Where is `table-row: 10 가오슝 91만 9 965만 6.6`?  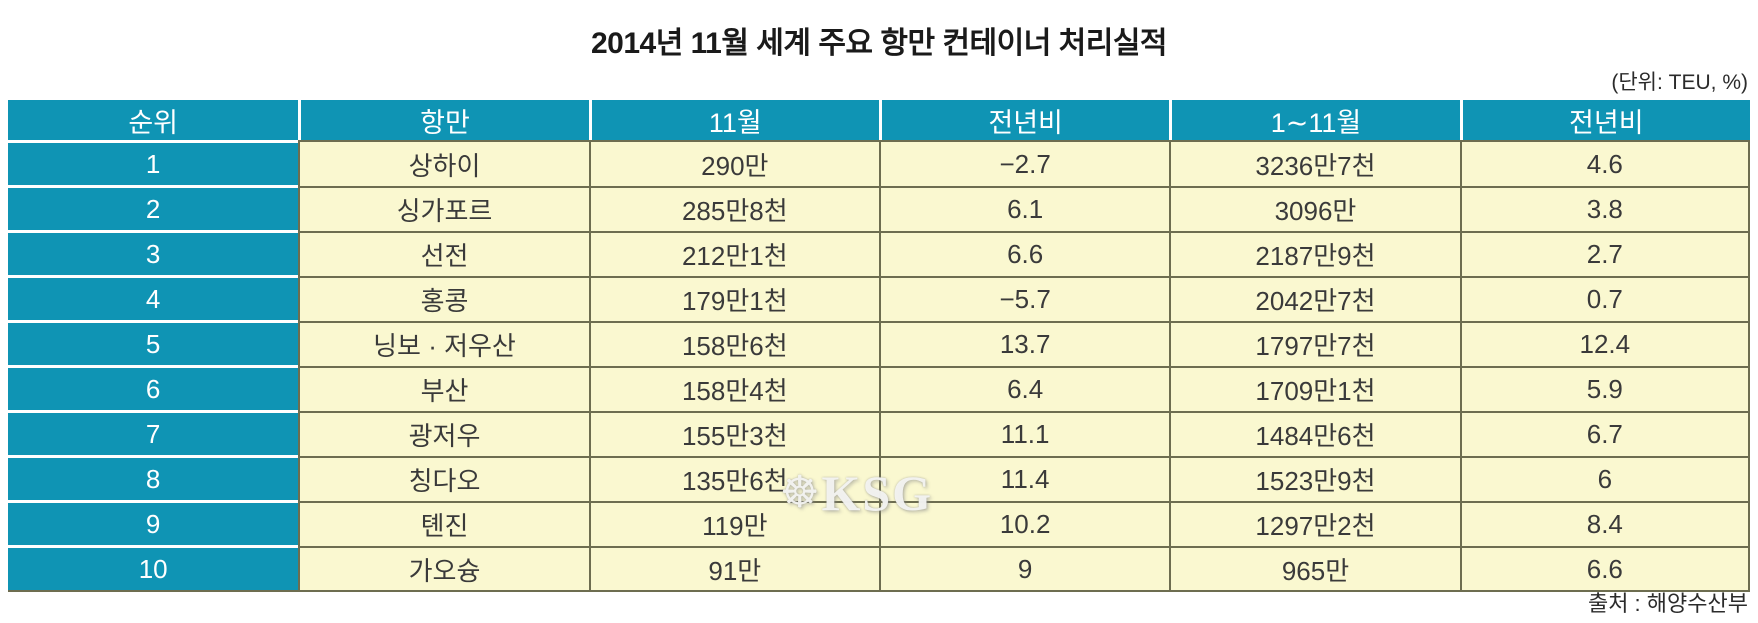
table-row: 10 가오슝 91만 9 965만 6.6 is located at coordinates (879, 570).